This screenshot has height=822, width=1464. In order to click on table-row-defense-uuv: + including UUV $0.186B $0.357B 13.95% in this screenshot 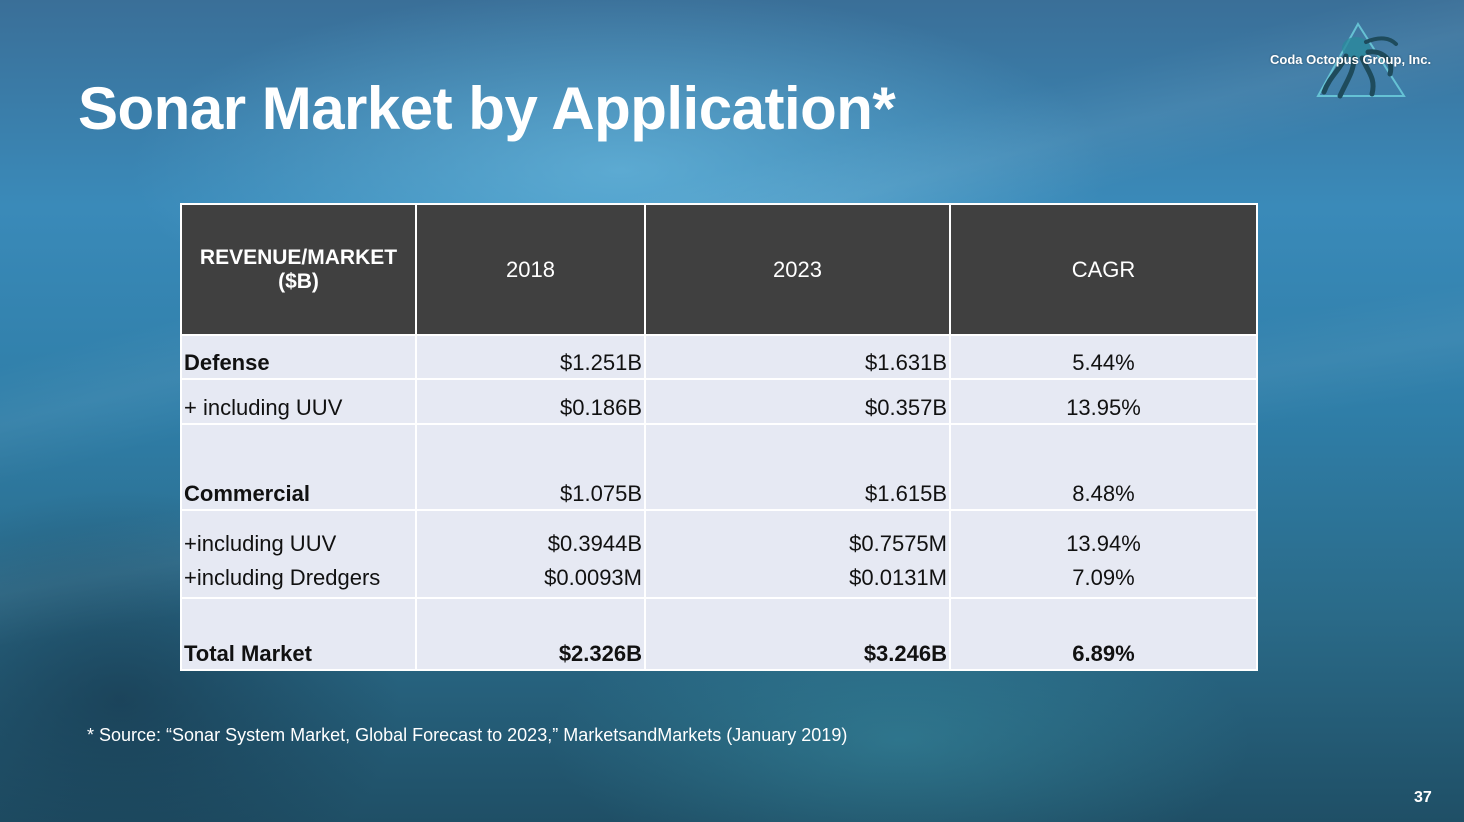, I will do `click(719, 401)`.